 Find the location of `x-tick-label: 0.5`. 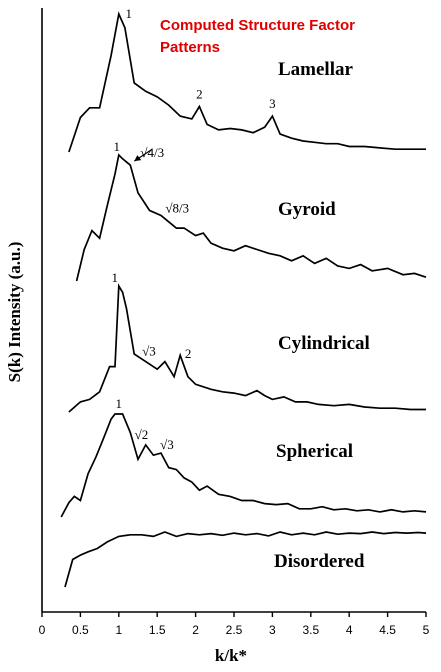

x-tick-label: 0.5 is located at coordinates (80, 630).